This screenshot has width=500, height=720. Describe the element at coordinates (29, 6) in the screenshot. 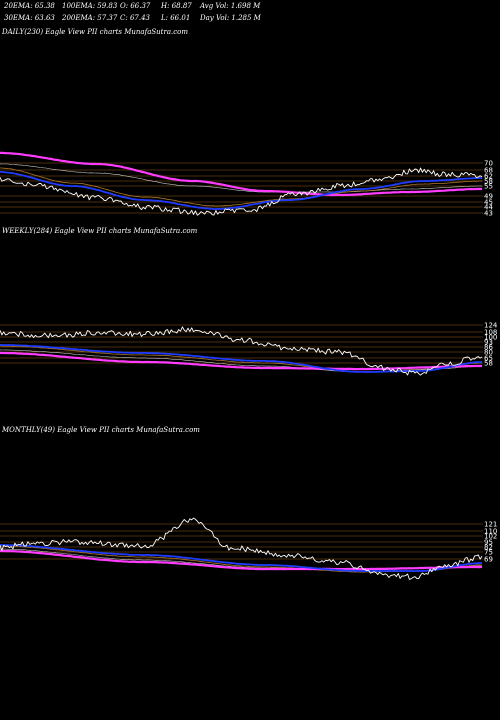

I see `header-ema20: 20EMA: 65.38` at that location.